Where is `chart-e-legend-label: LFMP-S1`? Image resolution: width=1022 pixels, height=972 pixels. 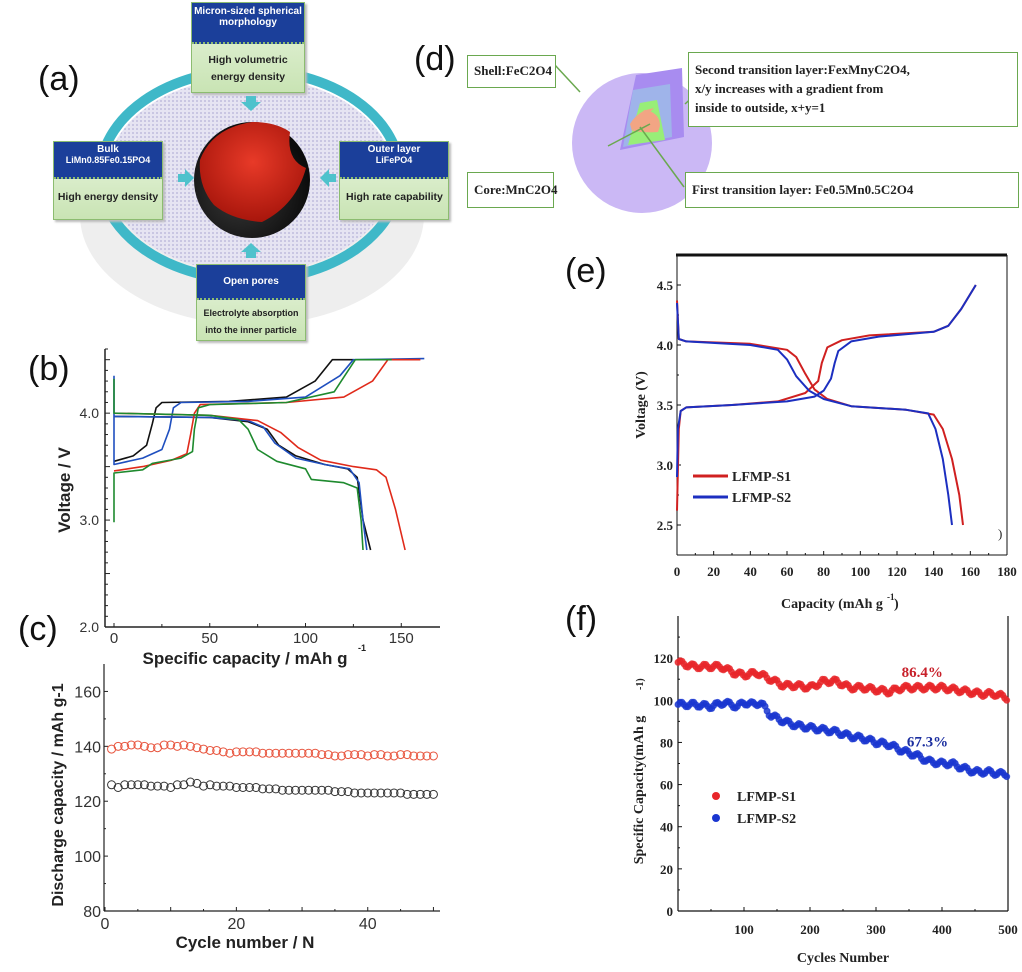 chart-e-legend-label: LFMP-S1 is located at coordinates (761, 477).